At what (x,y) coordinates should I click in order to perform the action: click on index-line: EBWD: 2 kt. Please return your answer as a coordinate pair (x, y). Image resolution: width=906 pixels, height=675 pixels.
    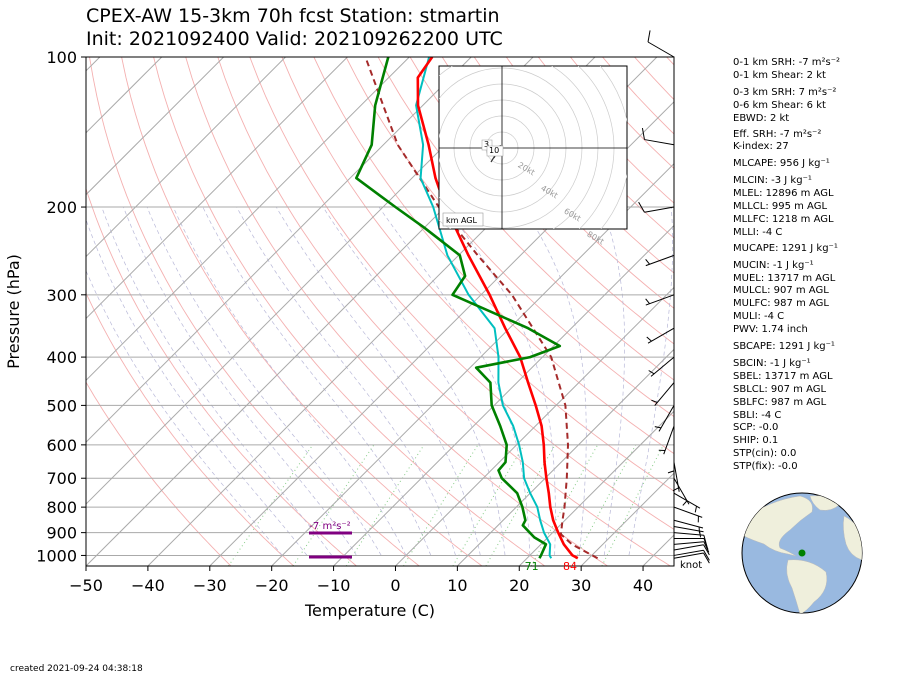
    Looking at the image, I should click on (761, 118).